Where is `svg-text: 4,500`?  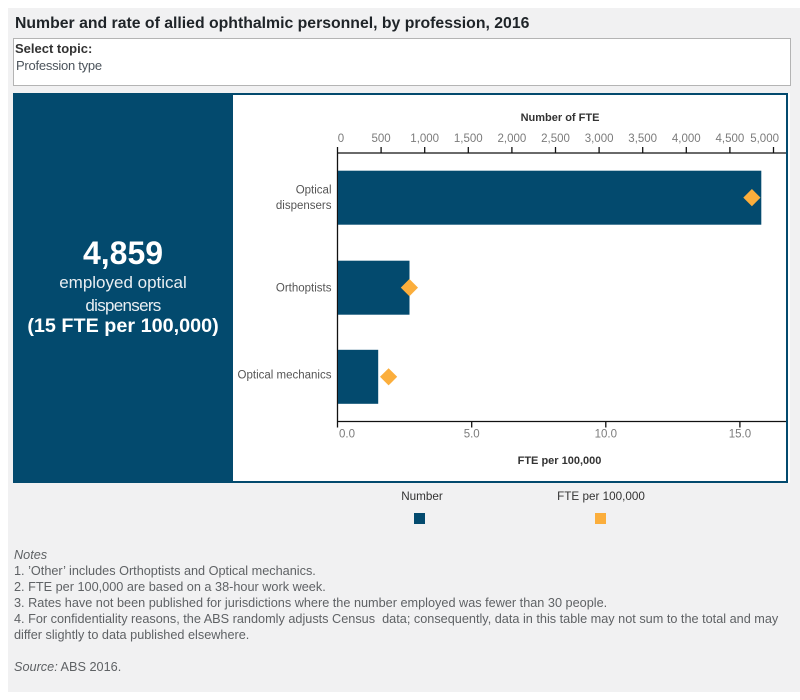 svg-text: 4,500 is located at coordinates (730, 139).